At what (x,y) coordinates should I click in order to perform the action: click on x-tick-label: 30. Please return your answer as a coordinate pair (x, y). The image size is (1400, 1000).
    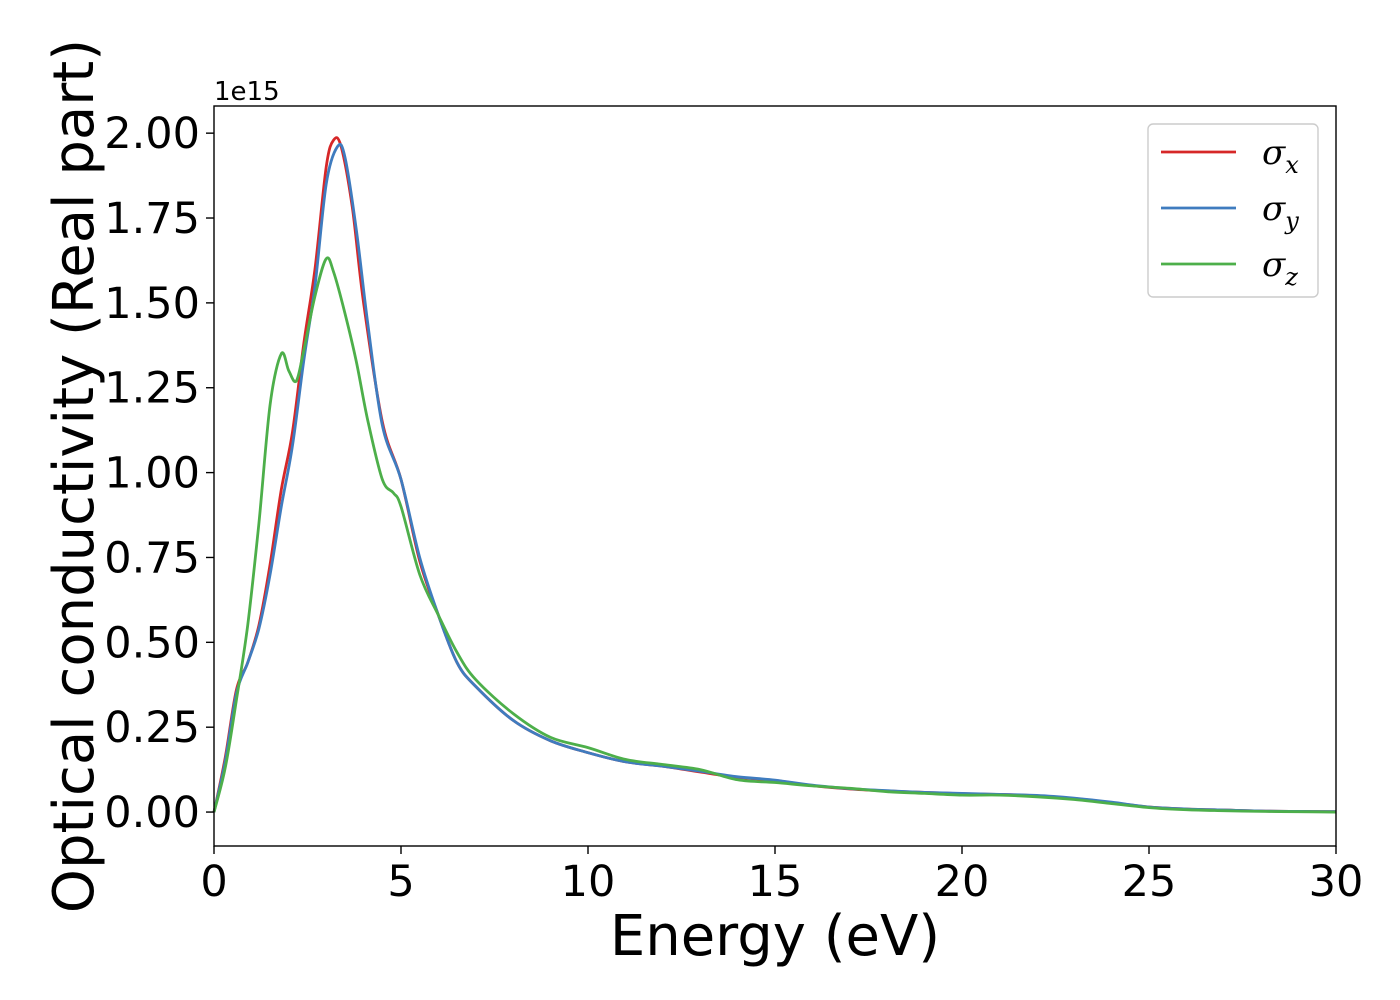
    Looking at the image, I should click on (1336, 882).